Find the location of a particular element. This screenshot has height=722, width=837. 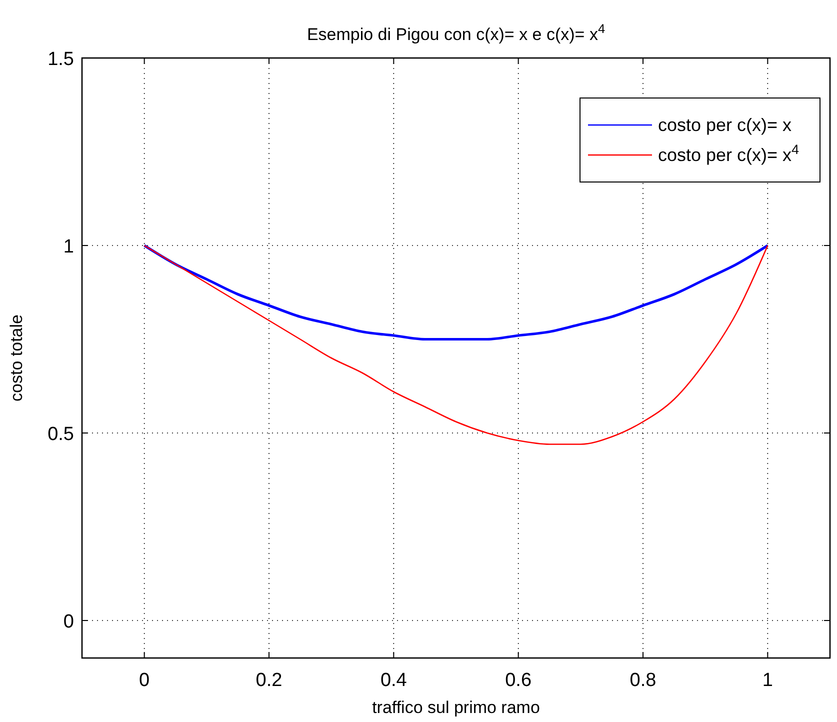

chart-title: Esempio di Pigou con c(x)= x e c(x)= x$^{4}$ is located at coordinates (456, 32).